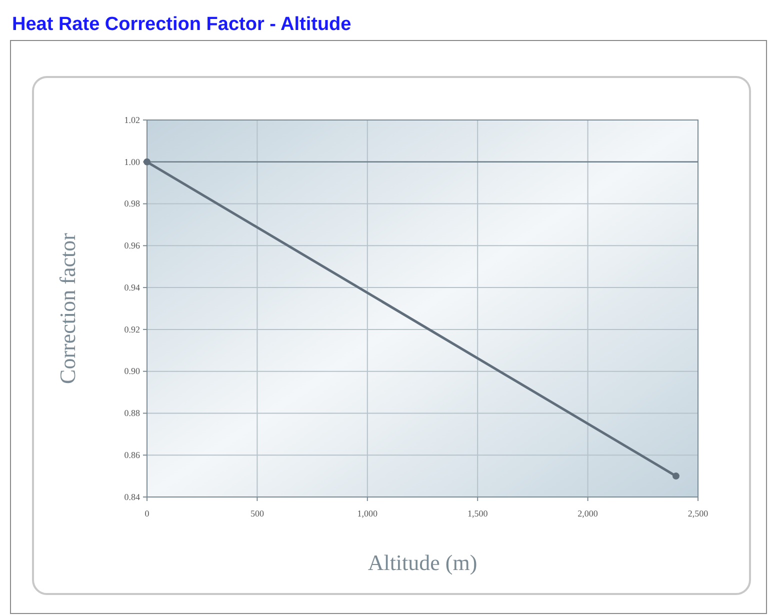 The image size is (768, 615). What do you see at coordinates (477, 513) in the screenshot?
I see `x-tick-label: 1,500` at bounding box center [477, 513].